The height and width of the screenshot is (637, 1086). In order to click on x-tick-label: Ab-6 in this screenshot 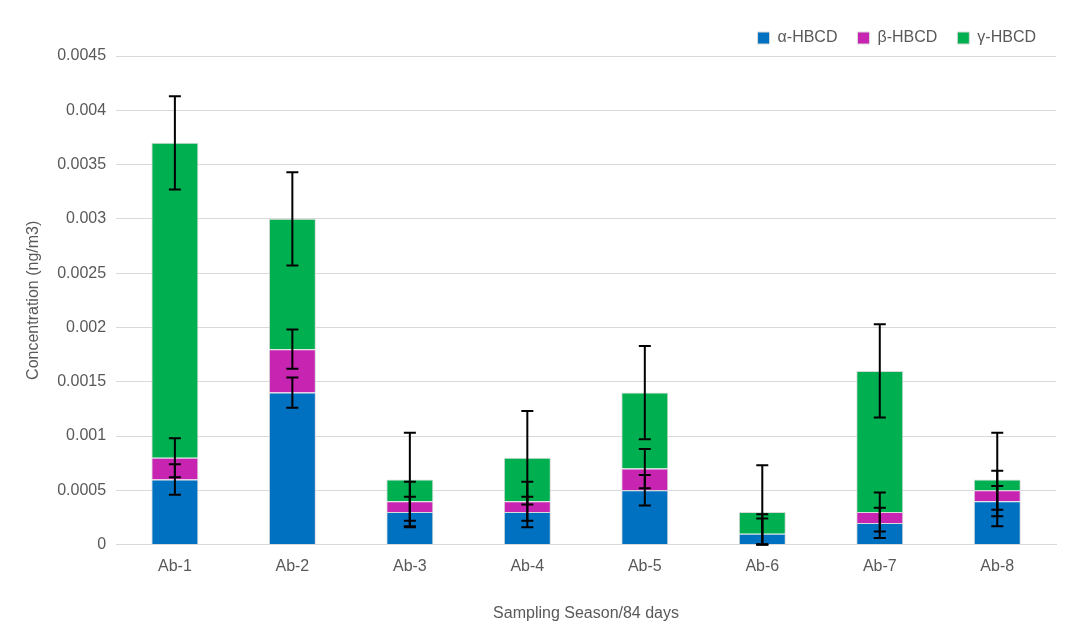, I will do `click(762, 565)`.